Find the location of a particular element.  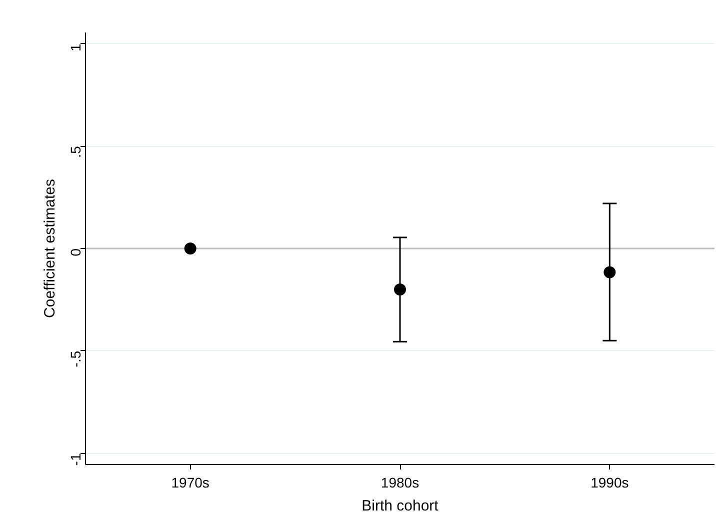

x-tick-label: 1990s is located at coordinates (609, 482).